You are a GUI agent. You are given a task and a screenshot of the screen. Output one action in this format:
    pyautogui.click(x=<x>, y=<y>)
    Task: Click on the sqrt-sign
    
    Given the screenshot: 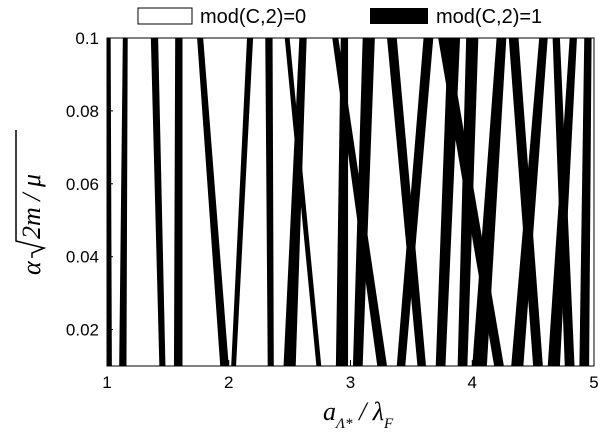 What is the action you would take?
    pyautogui.click(x=31, y=194)
    